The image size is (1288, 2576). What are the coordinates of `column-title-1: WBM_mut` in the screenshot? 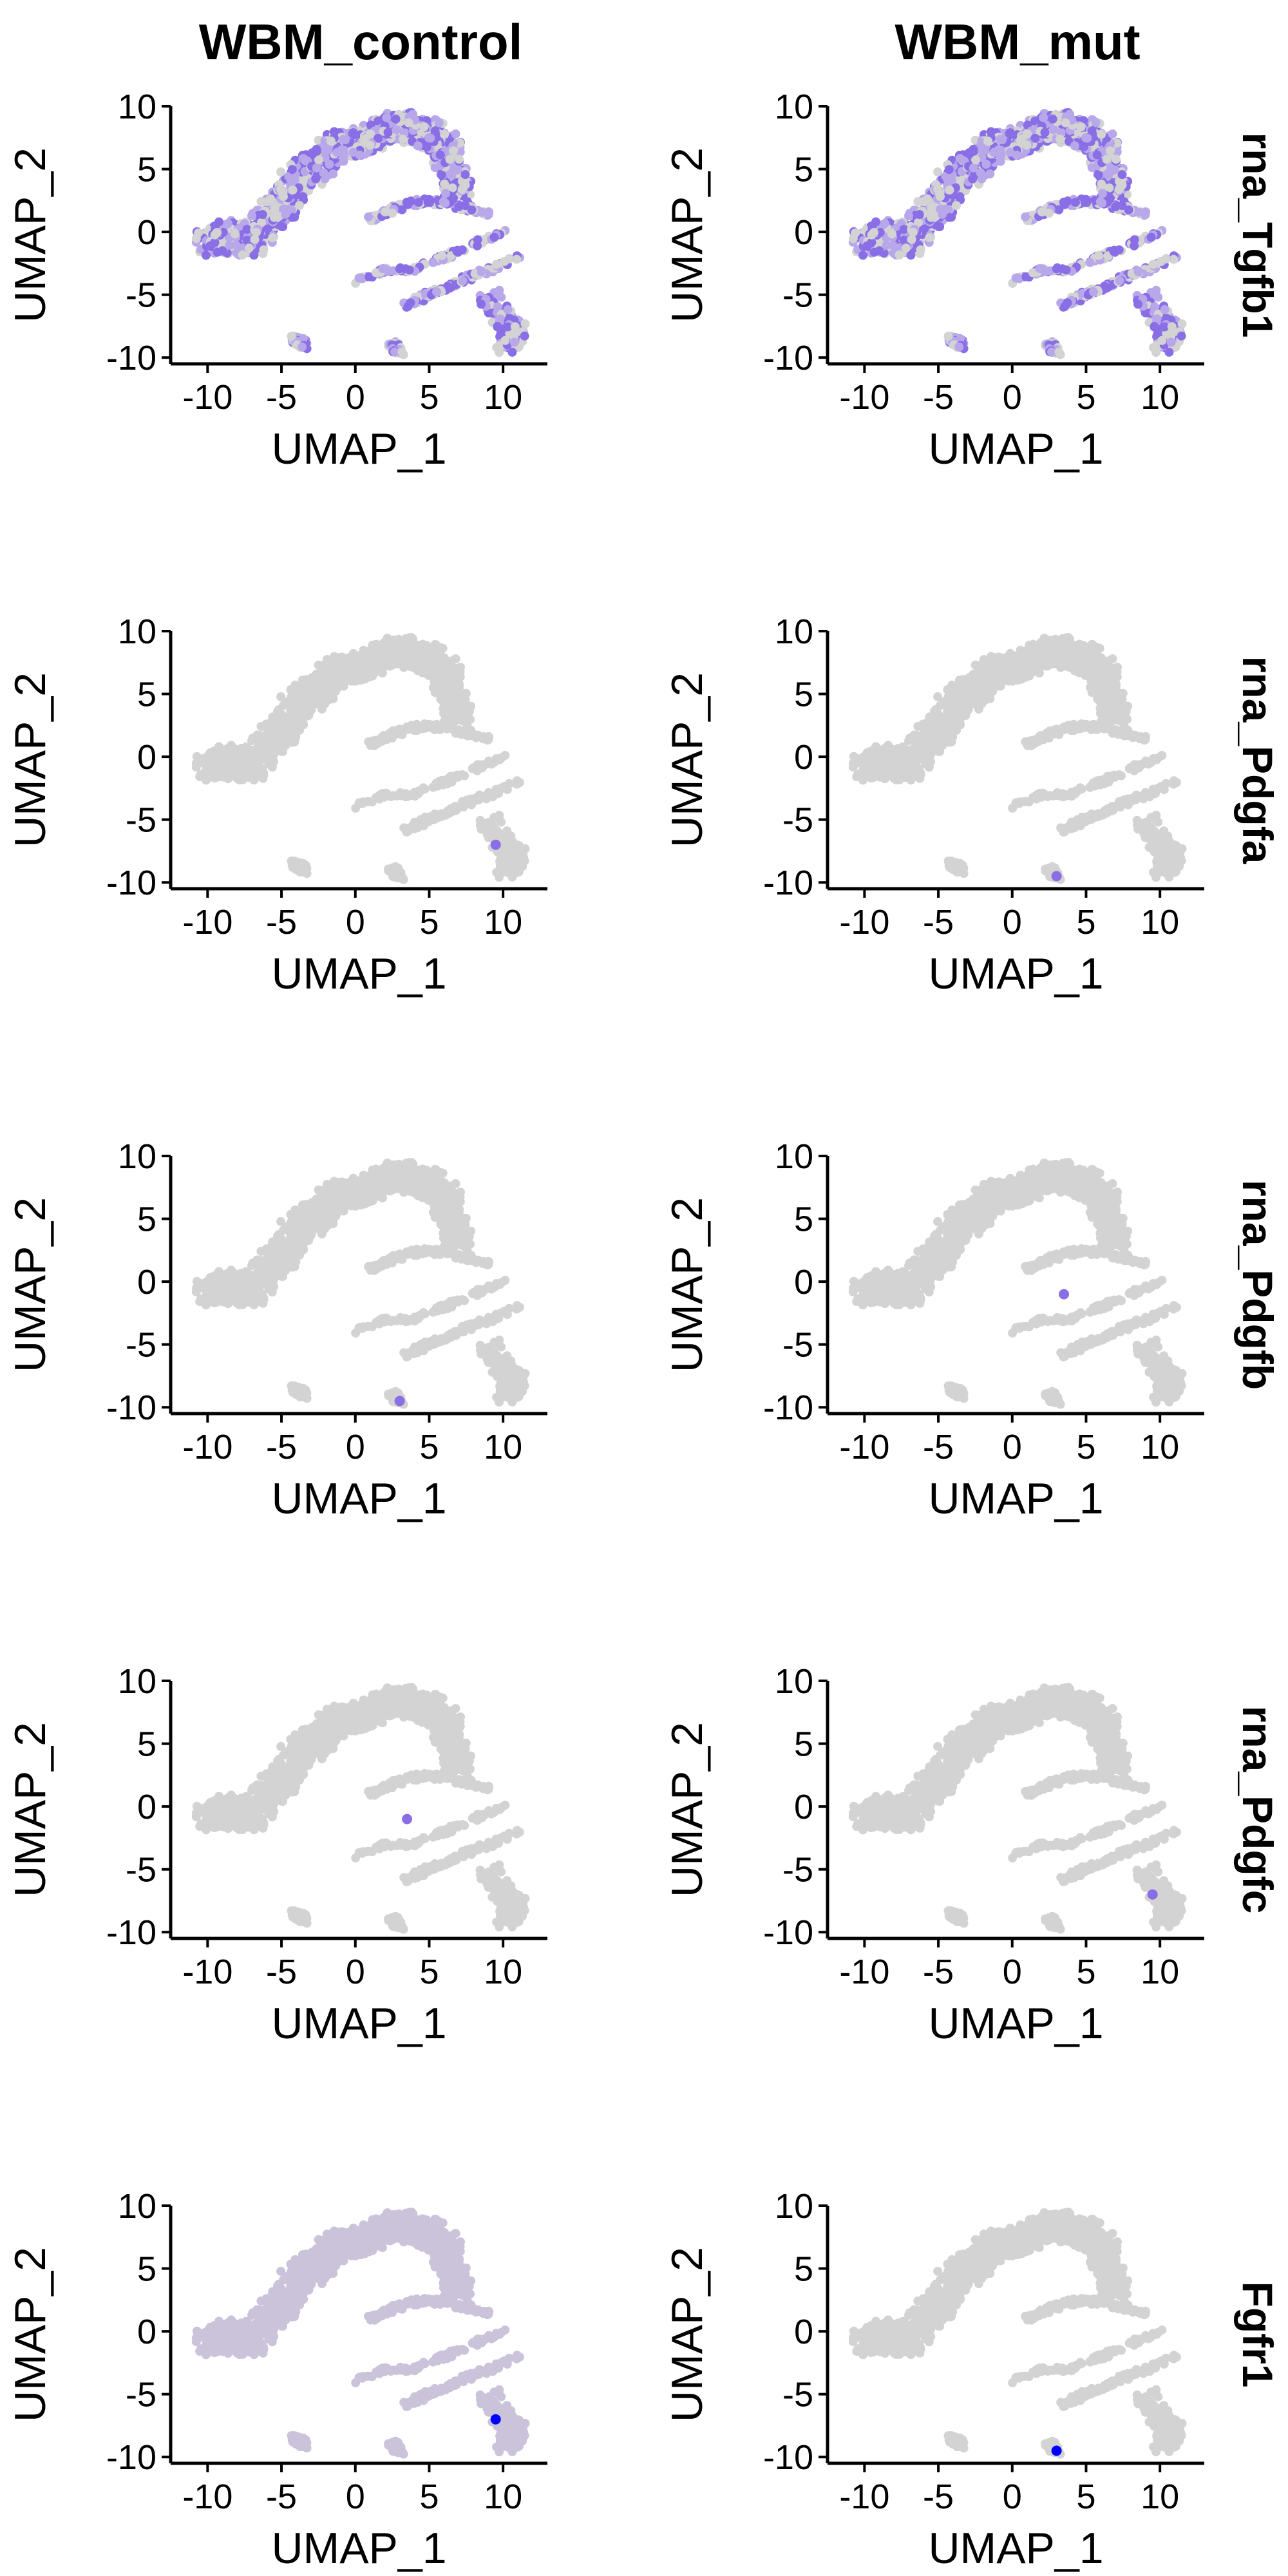 It's located at (1017, 42).